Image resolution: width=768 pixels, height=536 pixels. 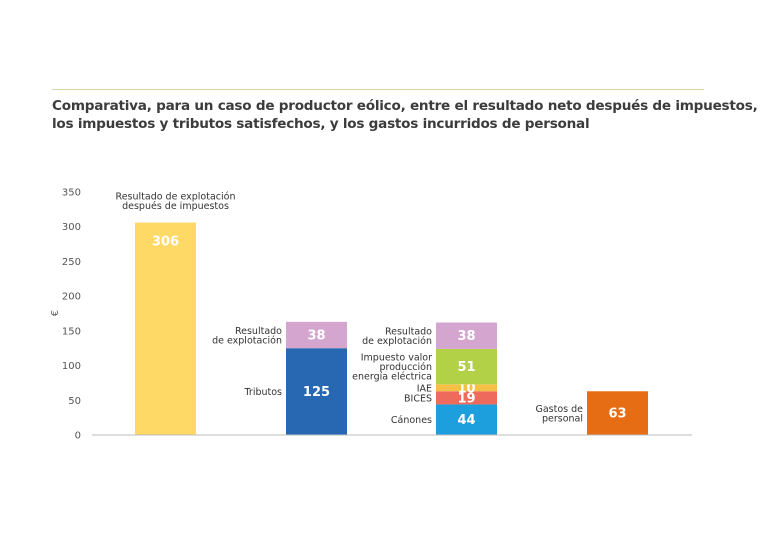 What do you see at coordinates (411, 420) in the screenshot?
I see `segment-label: Cánones` at bounding box center [411, 420].